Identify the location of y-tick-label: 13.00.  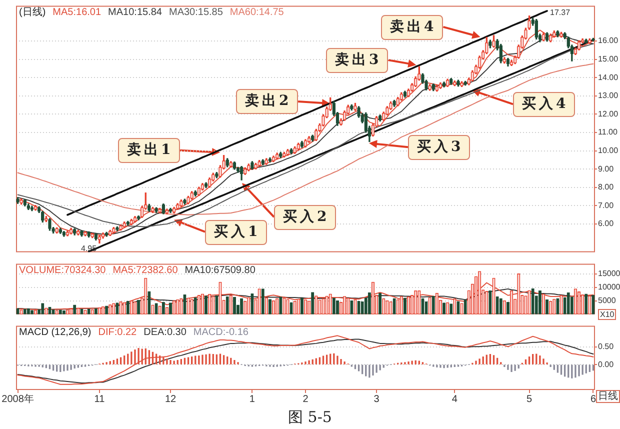
(608, 95).